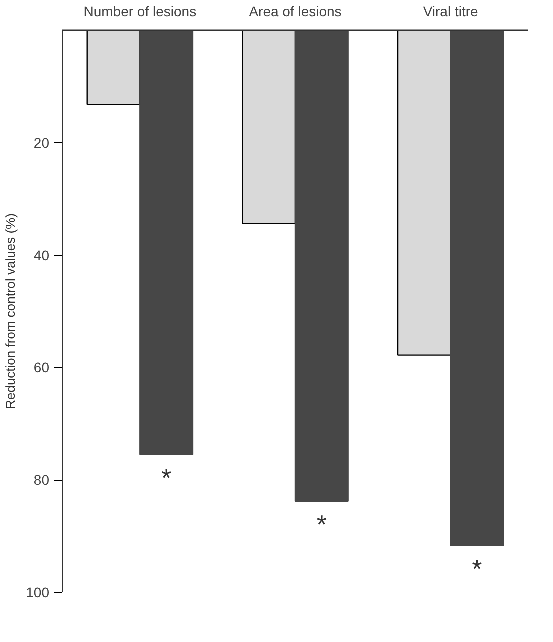  What do you see at coordinates (42, 255) in the screenshot?
I see `y-tick-label: 40` at bounding box center [42, 255].